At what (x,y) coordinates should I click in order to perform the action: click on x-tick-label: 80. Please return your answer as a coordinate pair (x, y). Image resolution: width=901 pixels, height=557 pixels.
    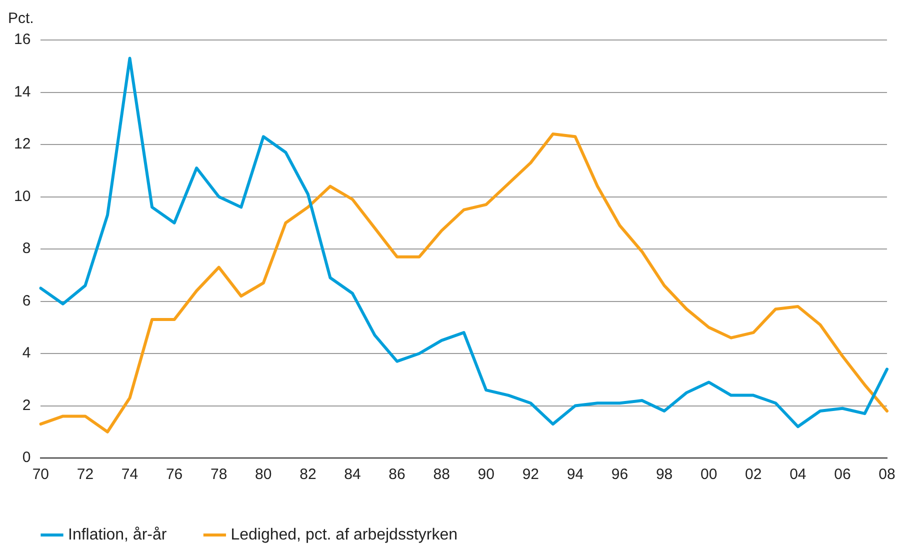
    Looking at the image, I should click on (263, 475).